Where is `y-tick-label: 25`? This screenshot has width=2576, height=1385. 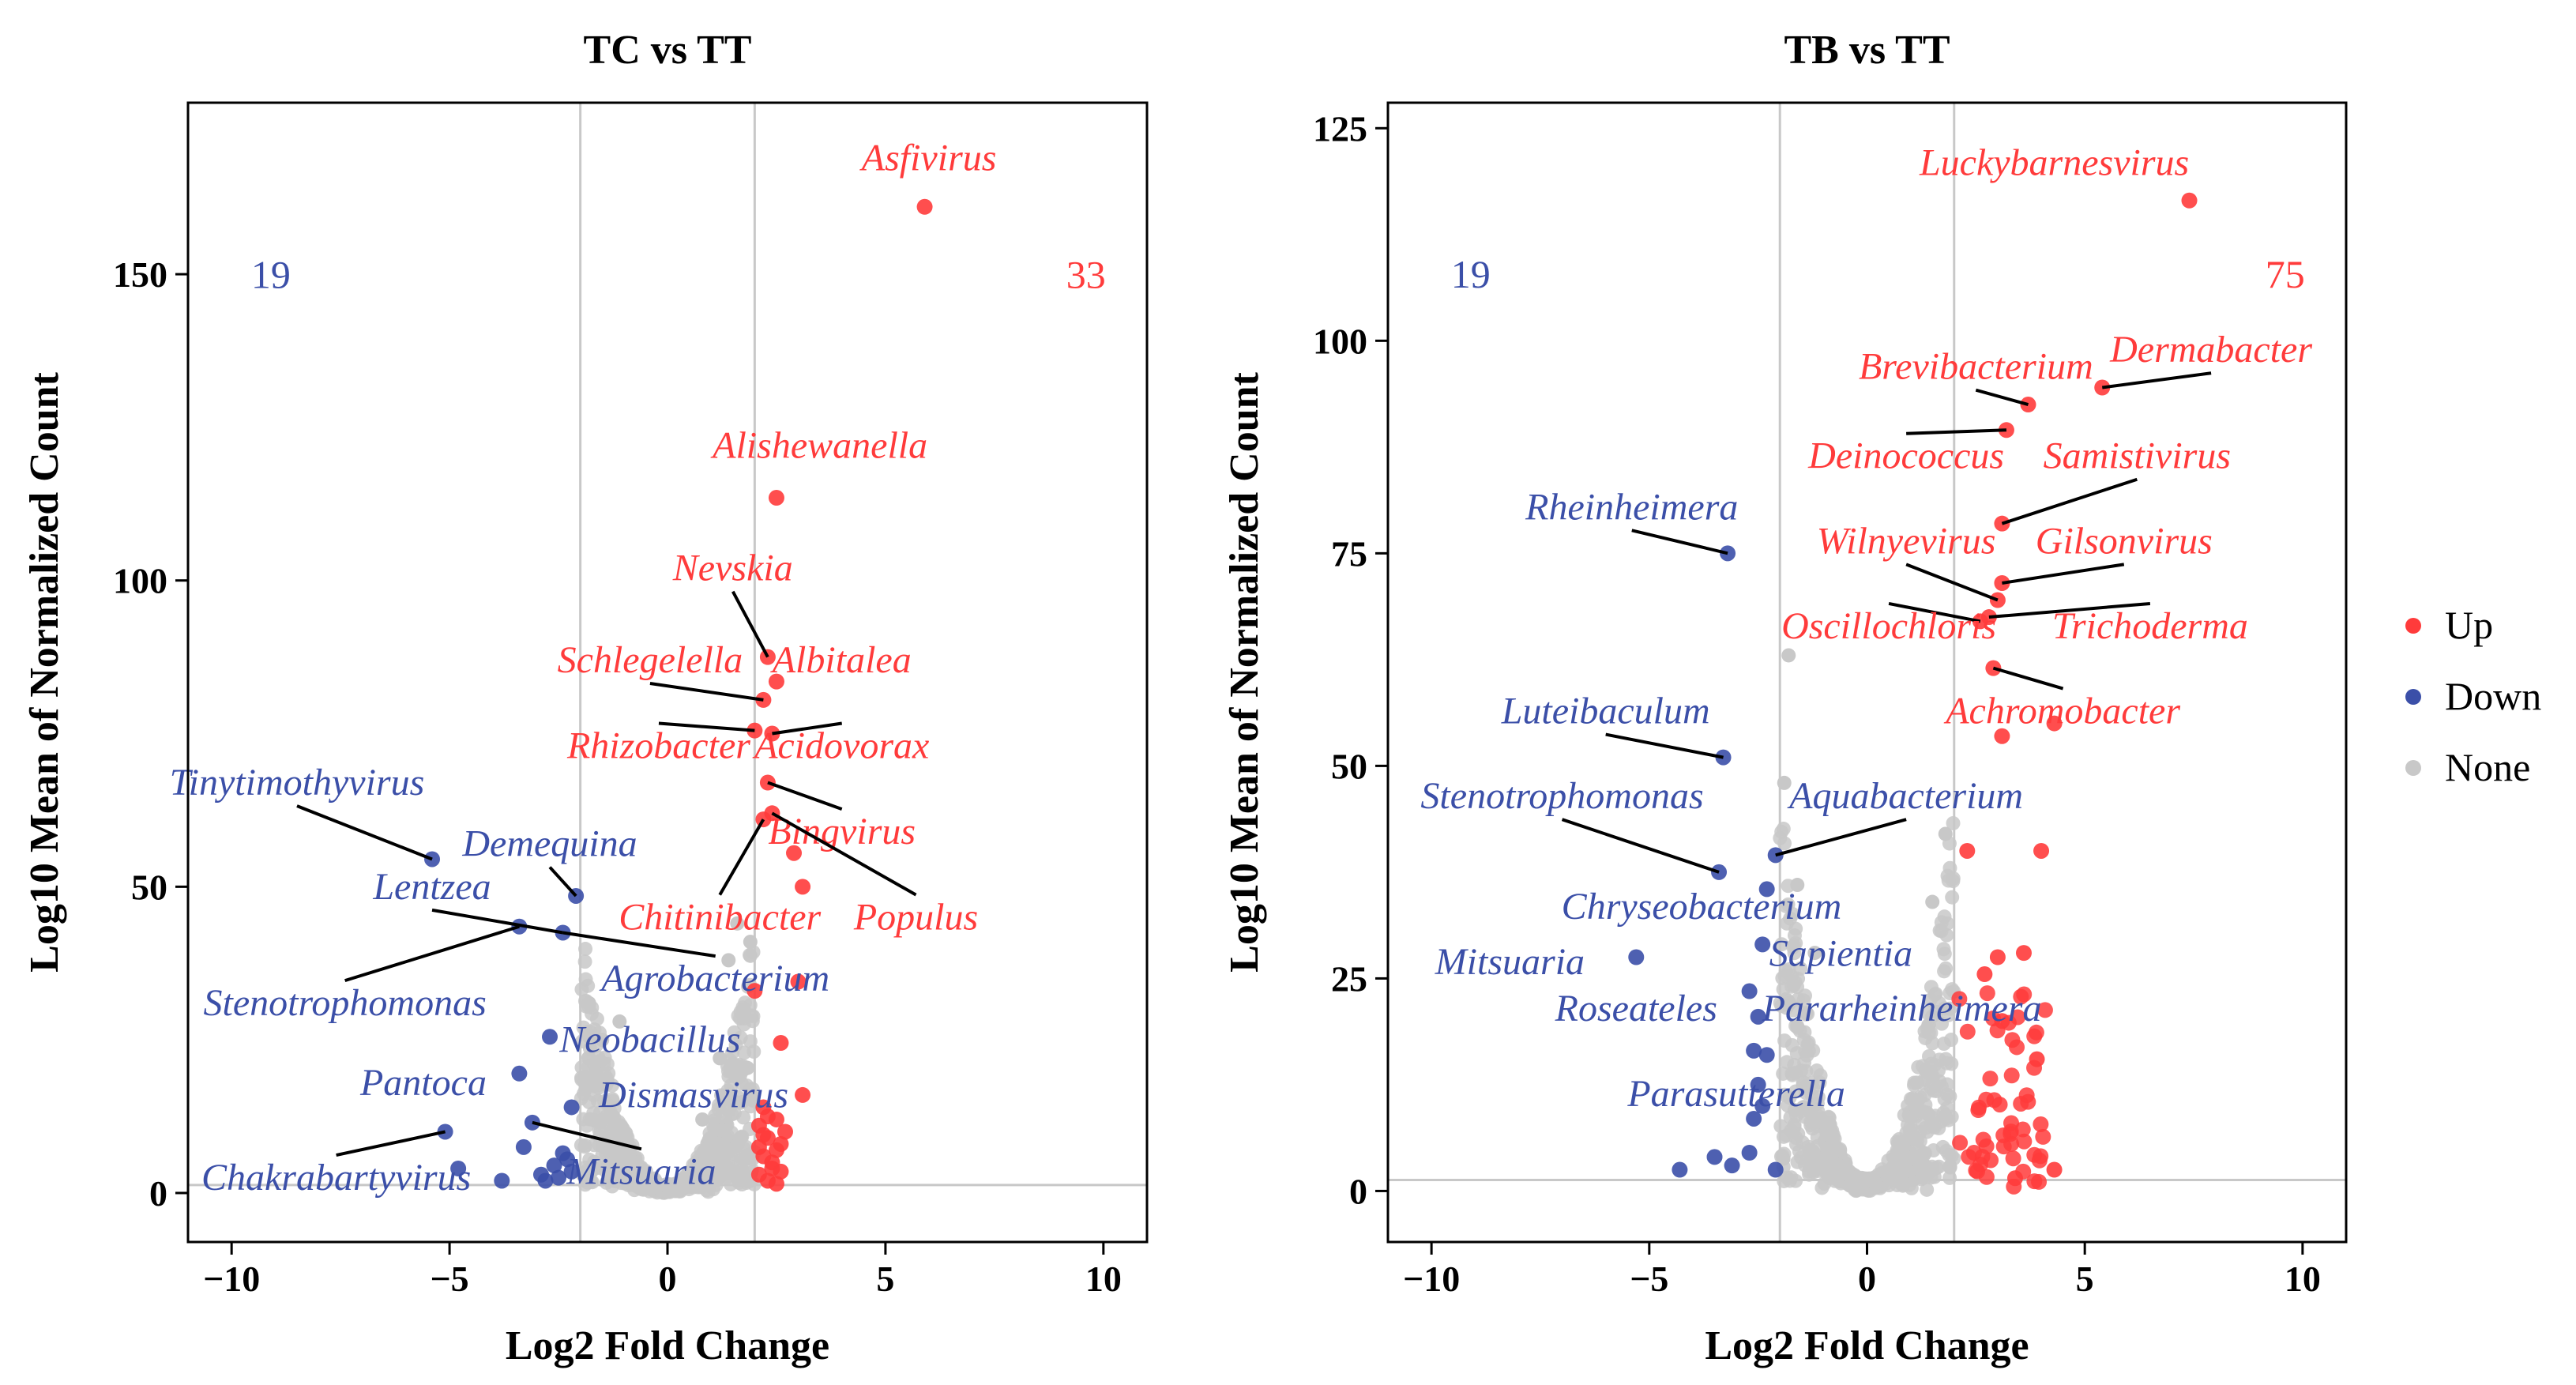 y-tick-label: 25 is located at coordinates (1349, 978).